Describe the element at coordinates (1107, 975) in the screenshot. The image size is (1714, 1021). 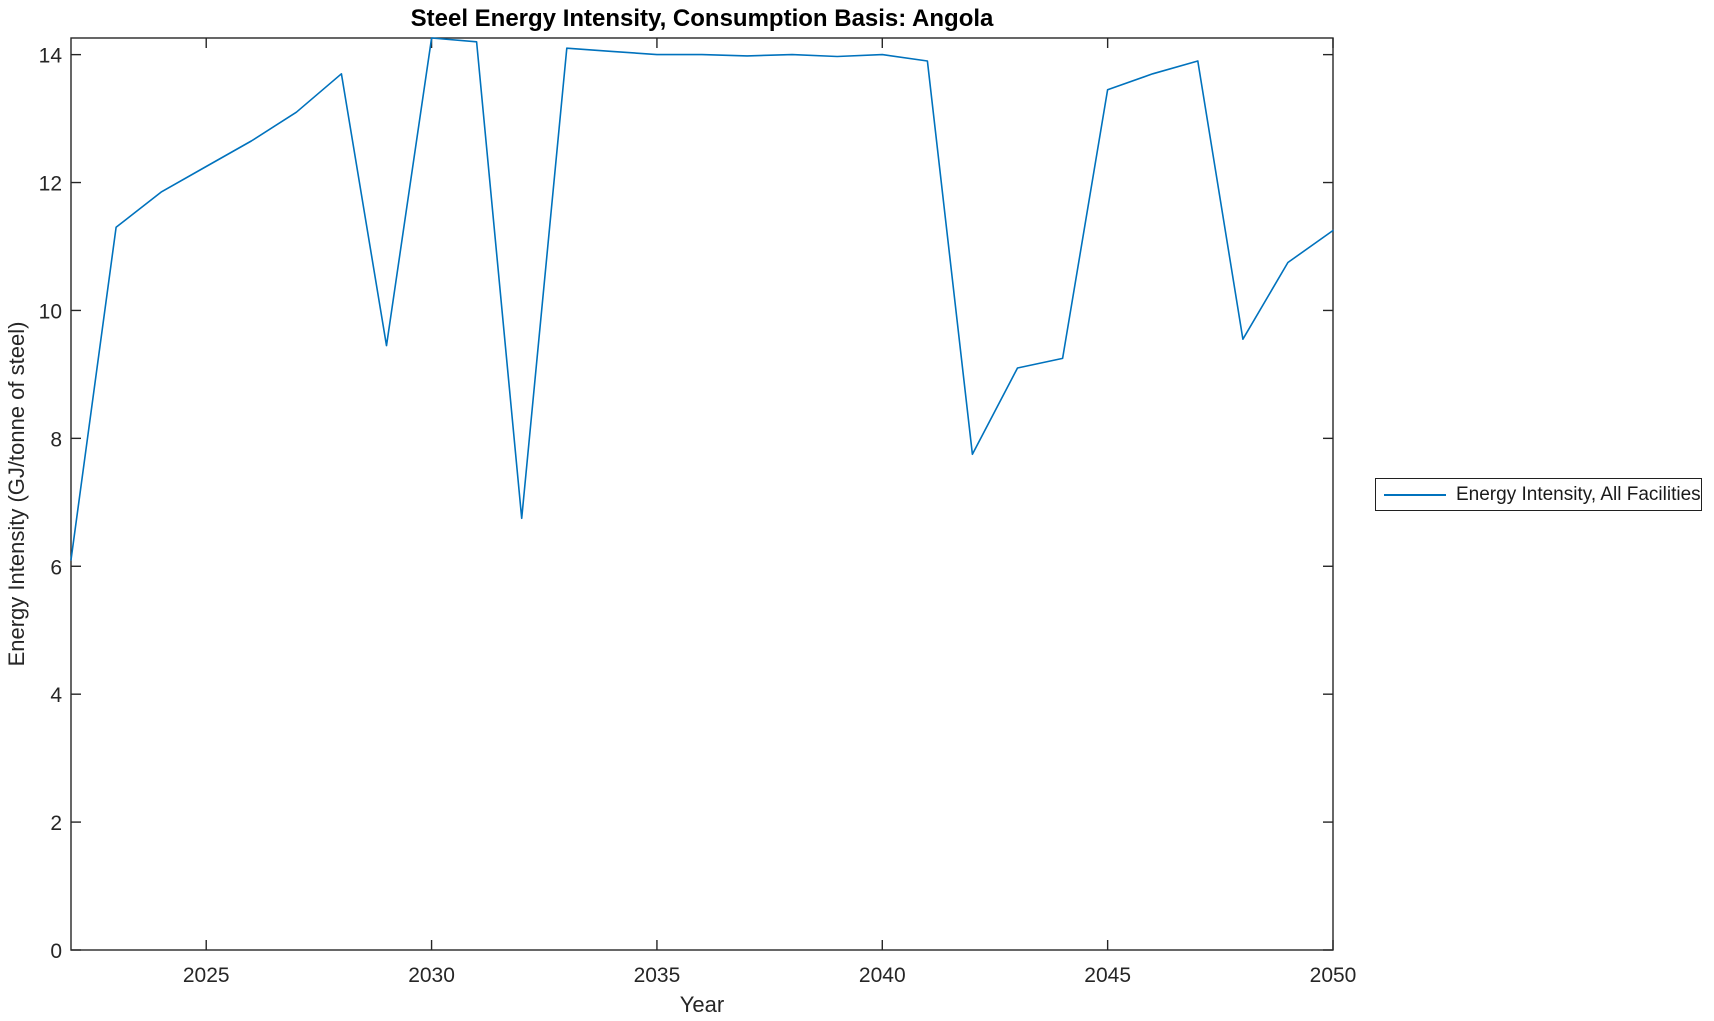
I see `x-tick-label: 2045` at that location.